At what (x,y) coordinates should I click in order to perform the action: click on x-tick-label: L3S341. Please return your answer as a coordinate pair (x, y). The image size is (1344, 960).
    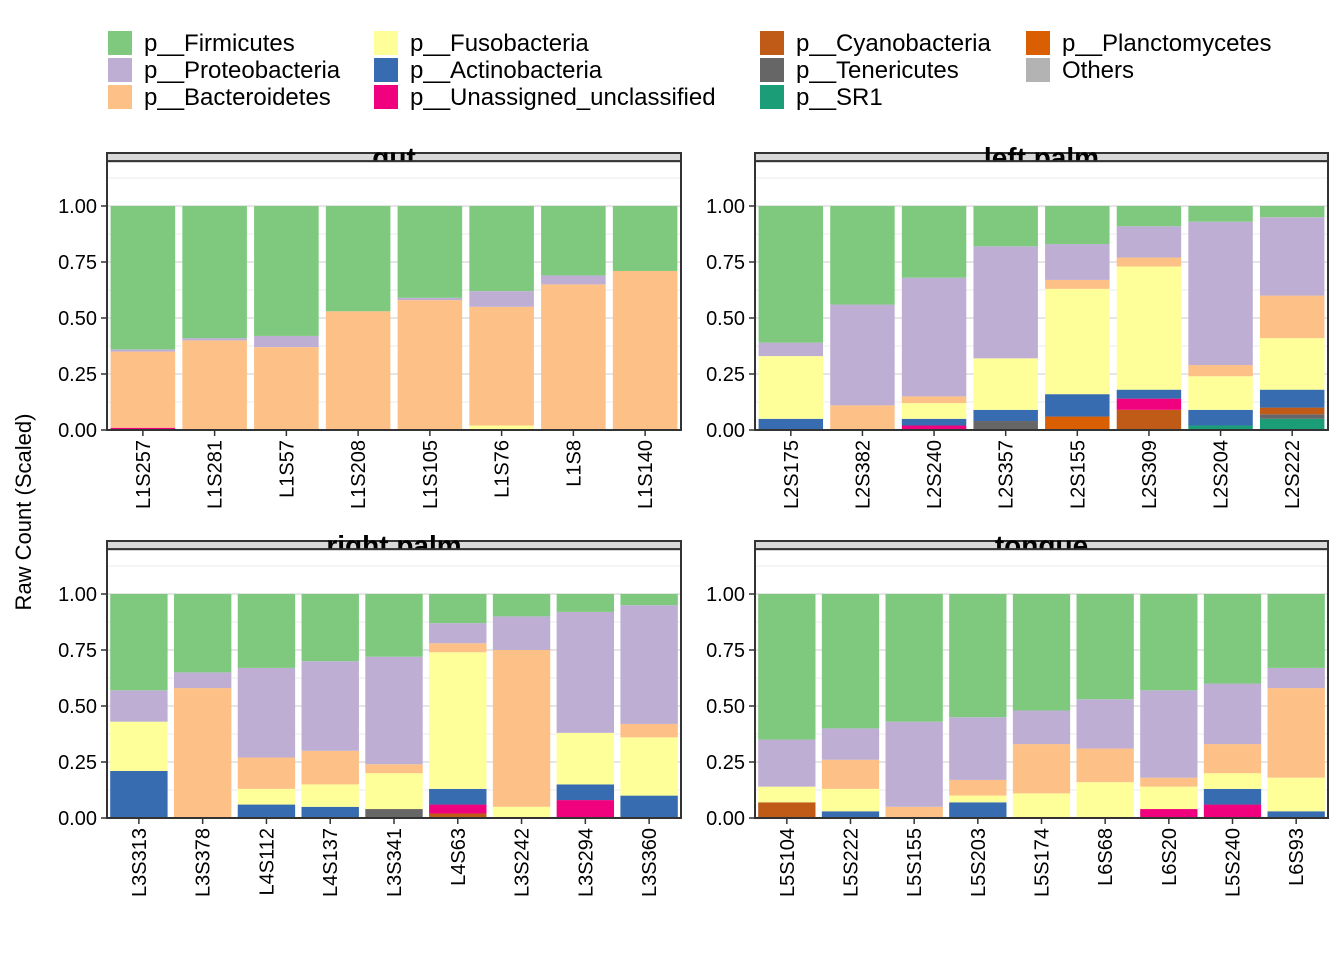
    Looking at the image, I should click on (395, 862).